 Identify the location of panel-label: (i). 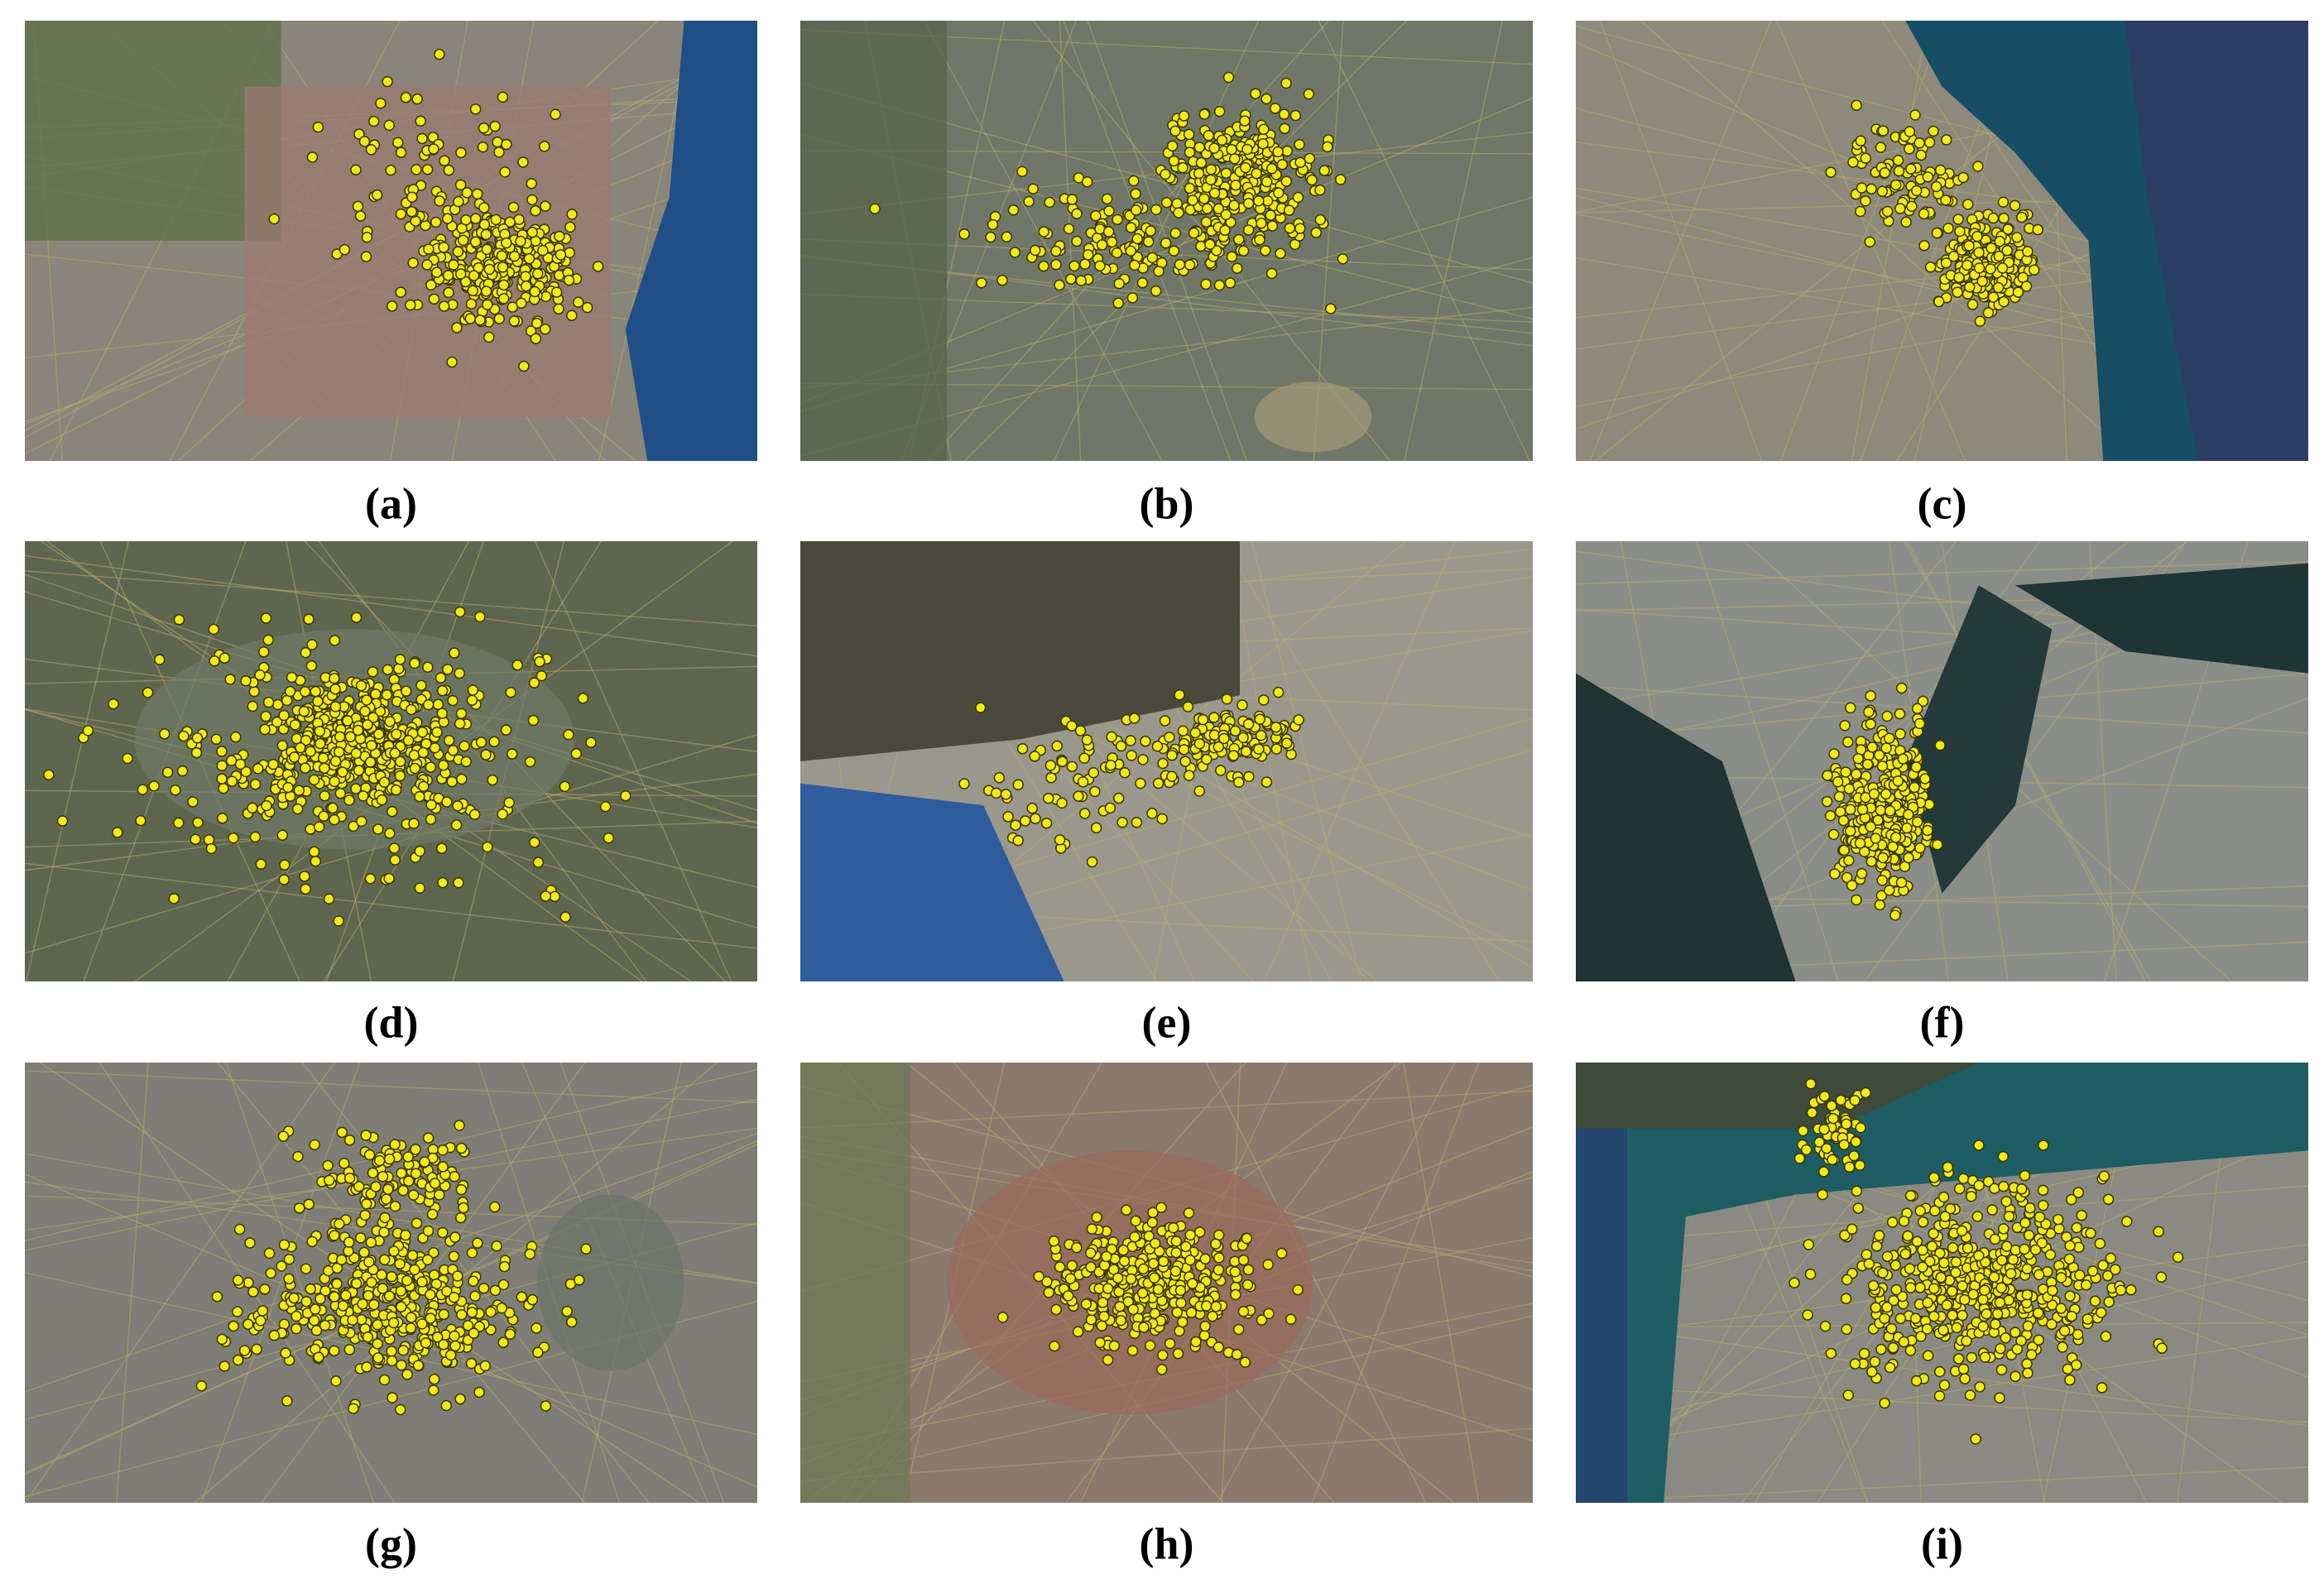
(1942, 1543).